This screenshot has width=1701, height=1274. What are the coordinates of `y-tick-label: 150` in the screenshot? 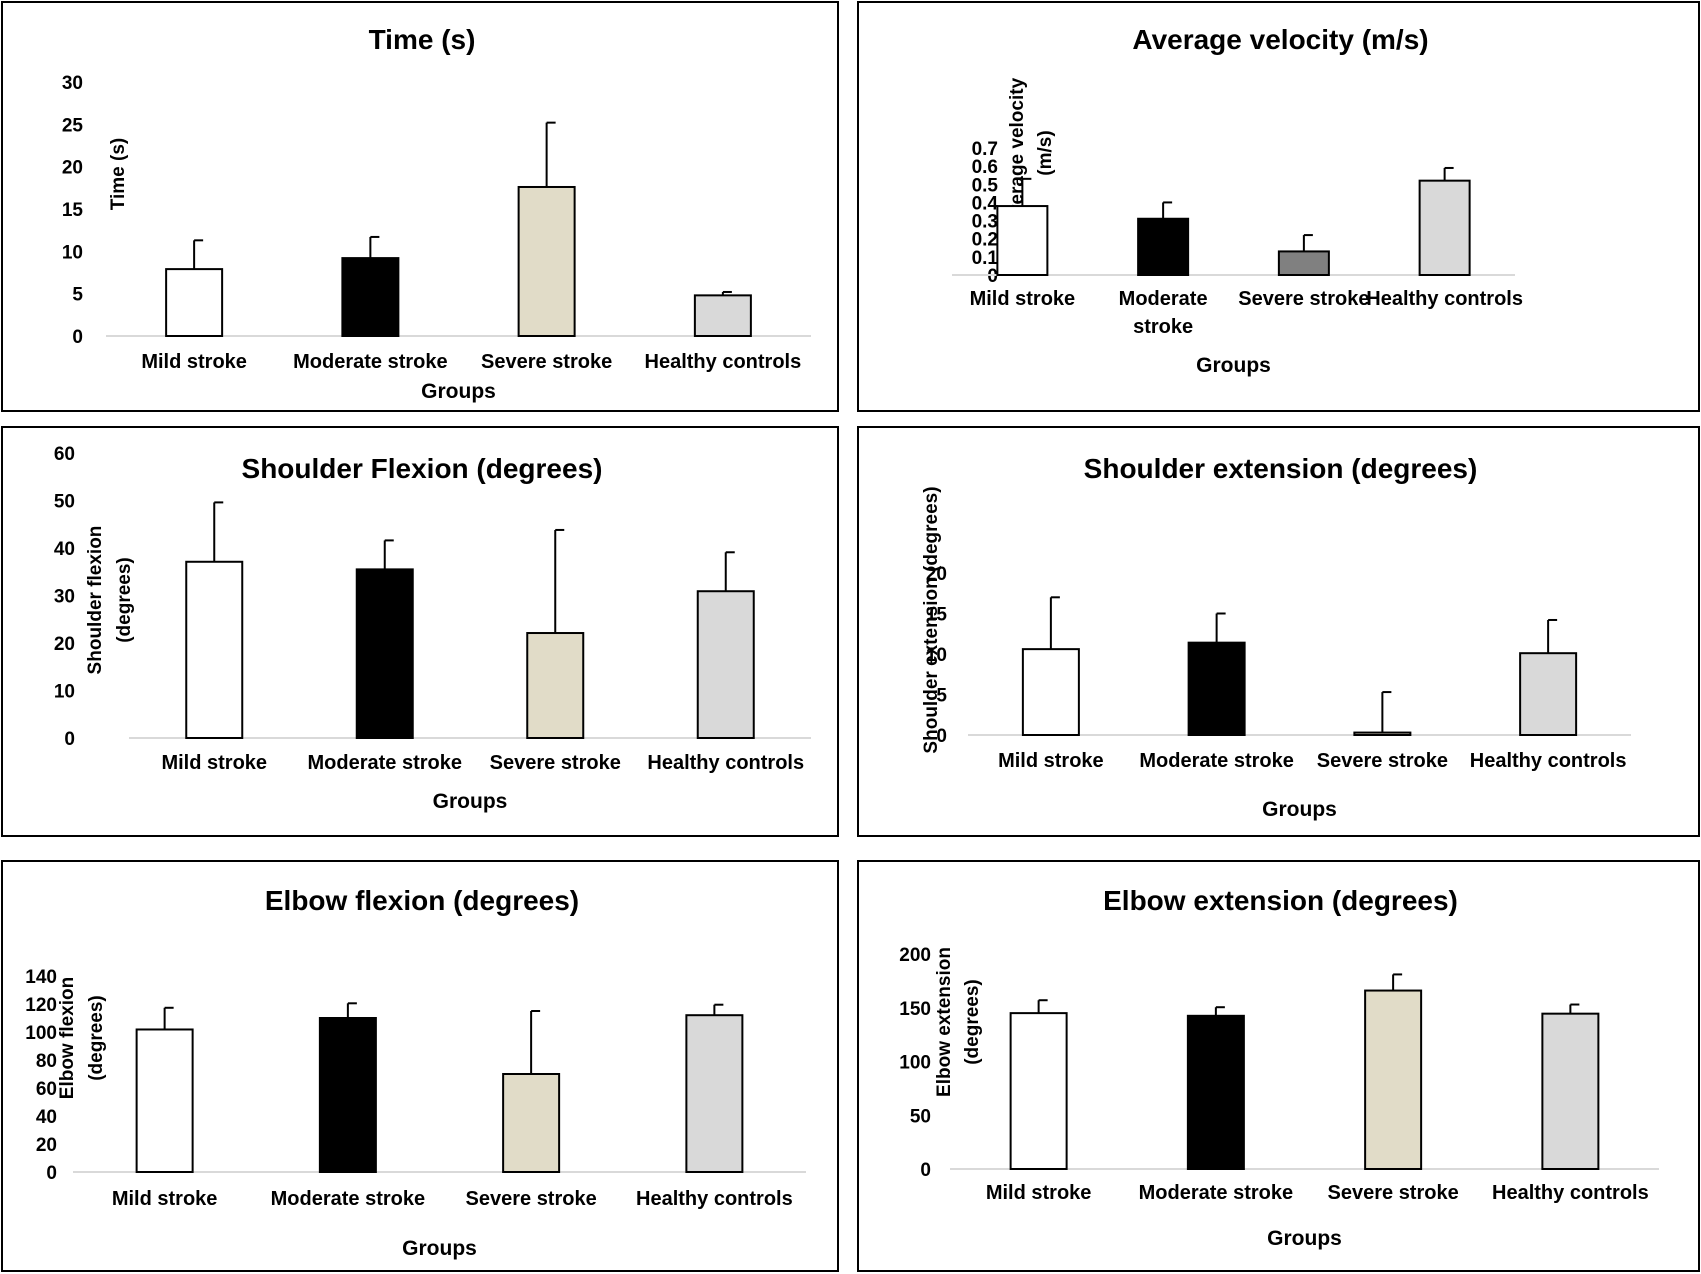 It's located at (915, 1009).